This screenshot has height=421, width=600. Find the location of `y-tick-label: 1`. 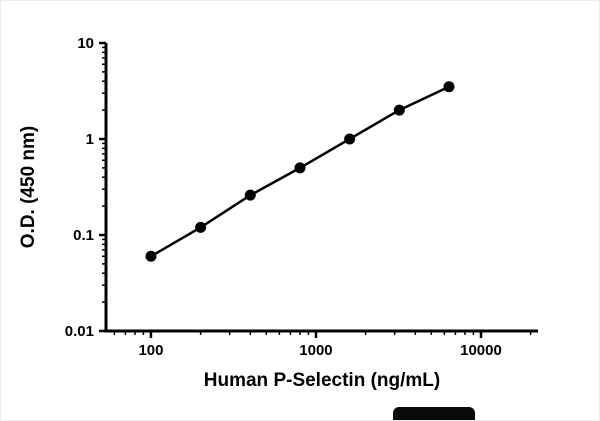

y-tick-label: 1 is located at coordinates (90, 139).